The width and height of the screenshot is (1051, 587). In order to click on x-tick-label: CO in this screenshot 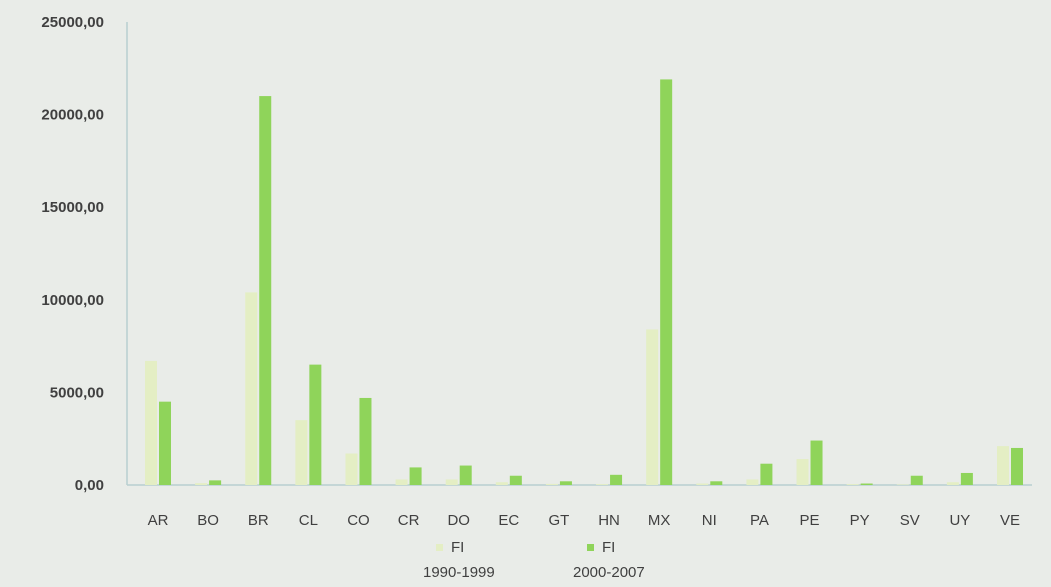, I will do `click(358, 520)`.